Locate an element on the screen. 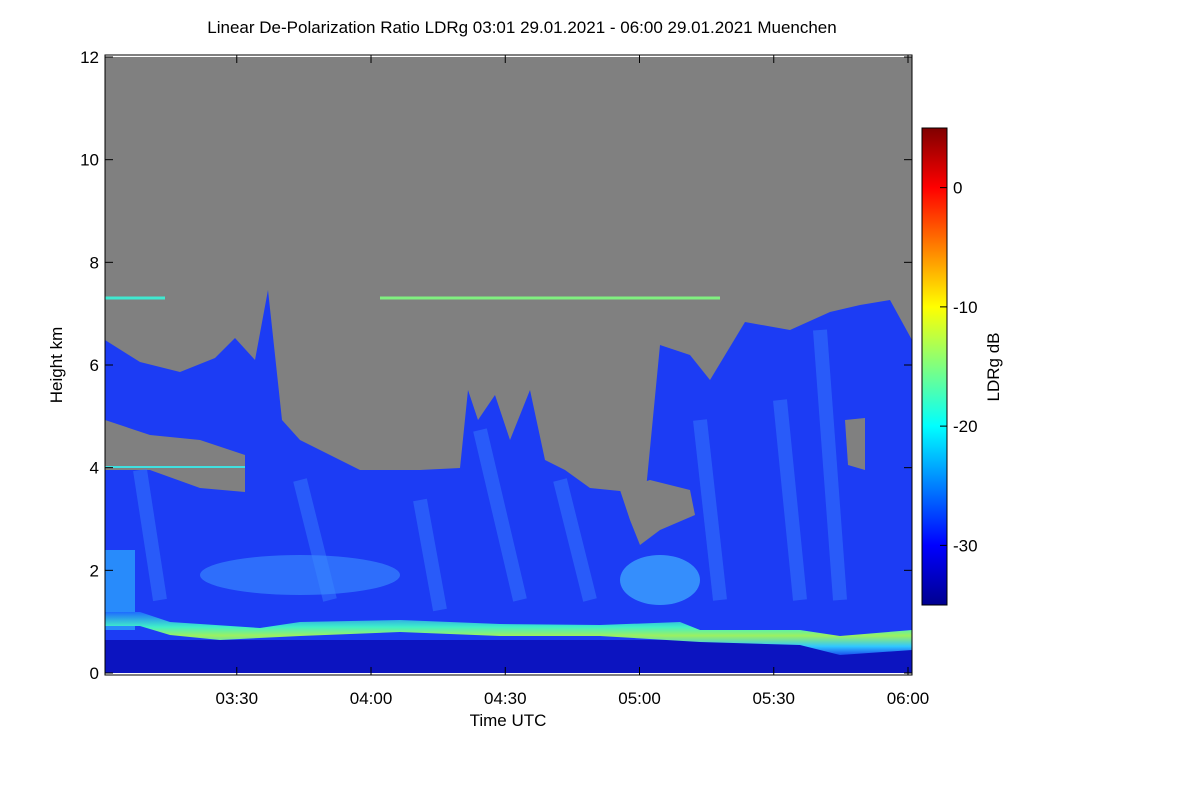 This screenshot has height=800, width=1200. y-tick-label: 10 is located at coordinates (89, 160).